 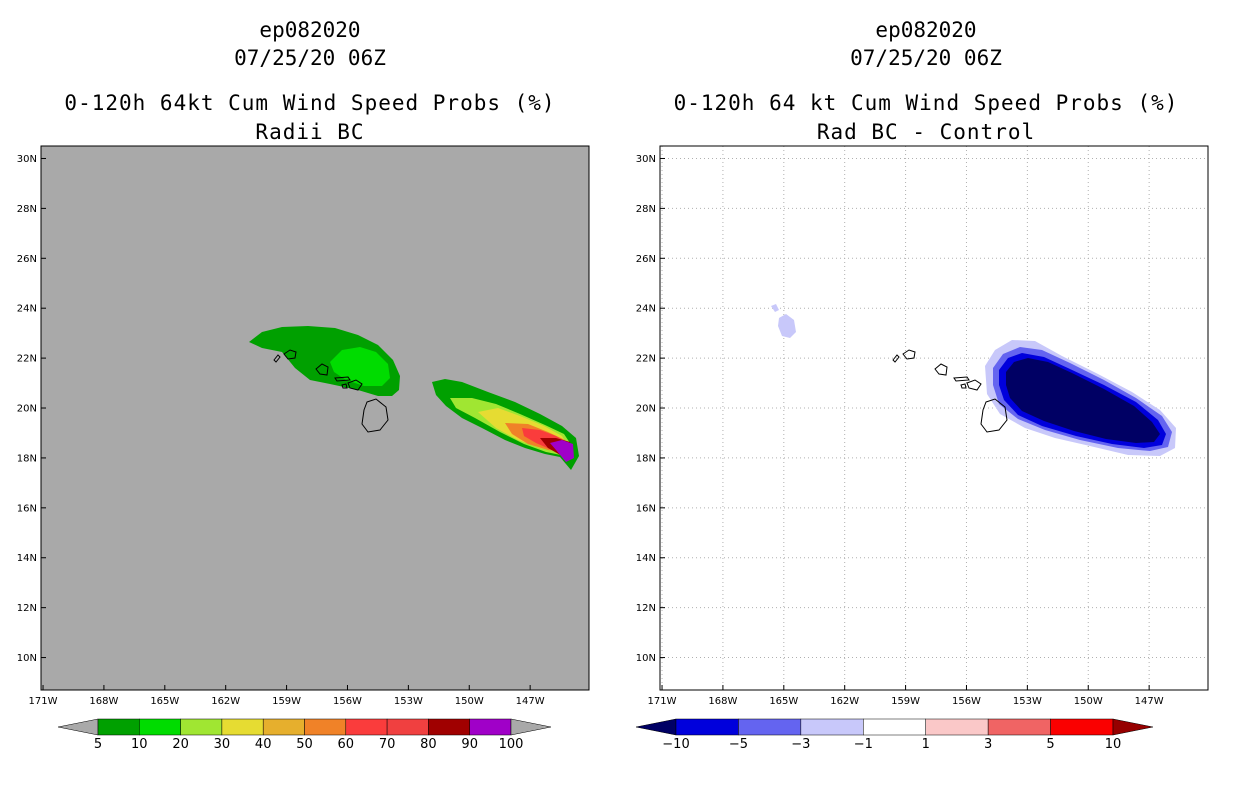 What do you see at coordinates (941, 369) in the screenshot?
I see `right-island-oahu` at bounding box center [941, 369].